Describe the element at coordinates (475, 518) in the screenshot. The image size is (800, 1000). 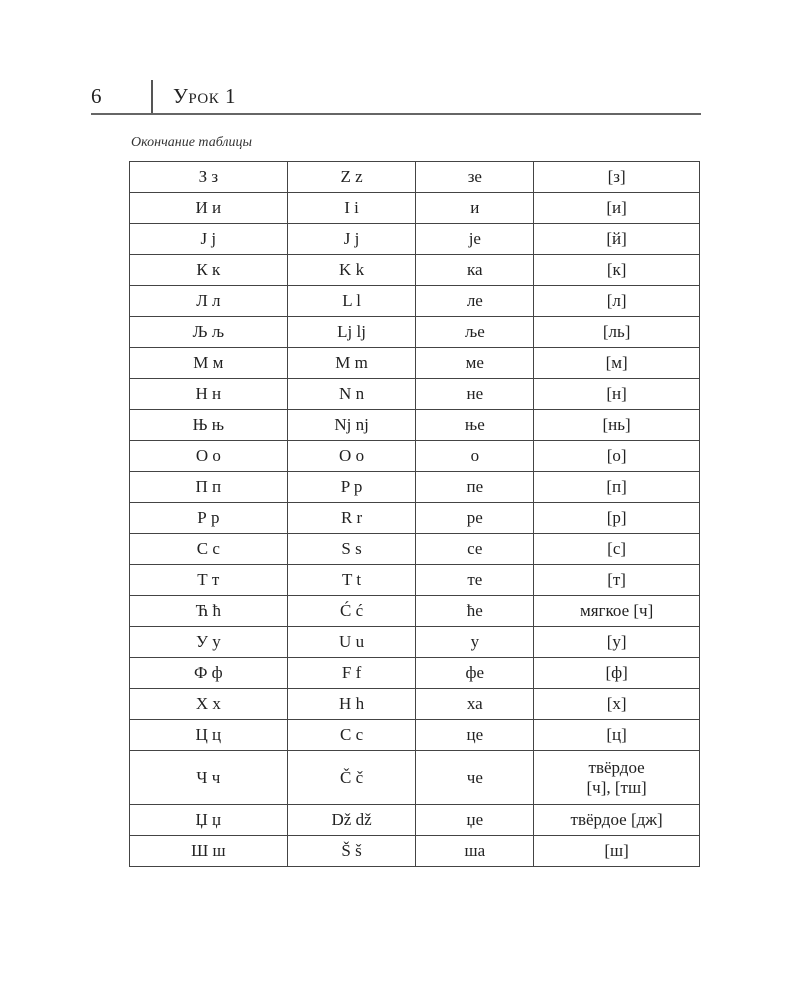
I see `letter-name-cell: ре` at that location.